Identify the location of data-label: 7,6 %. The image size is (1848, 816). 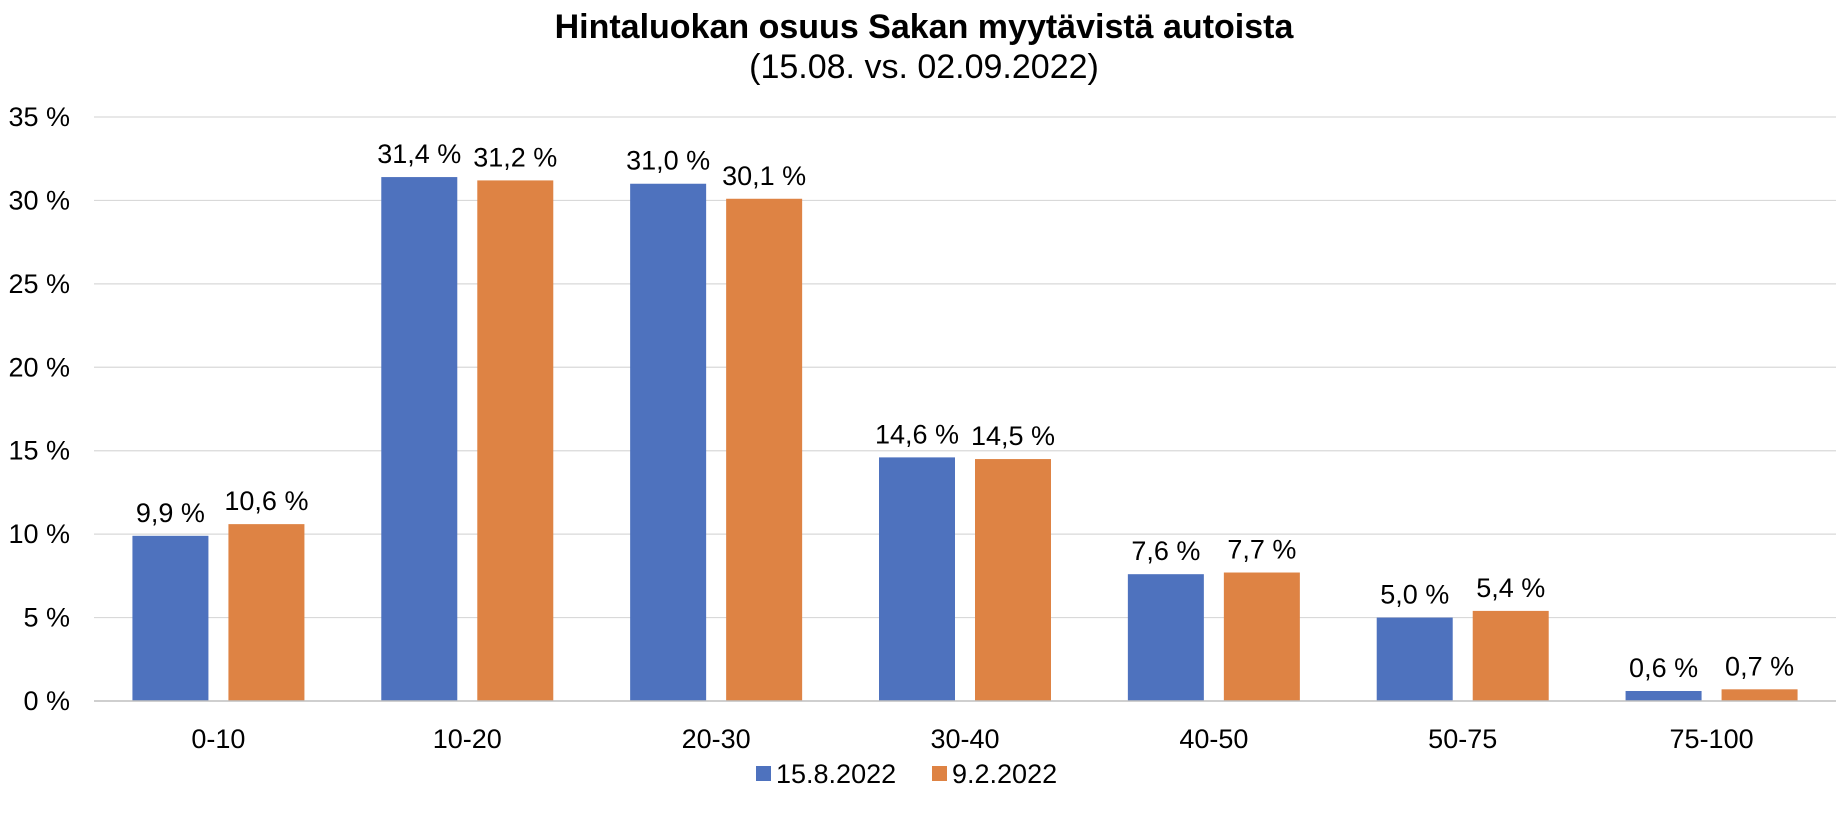
(1165, 551).